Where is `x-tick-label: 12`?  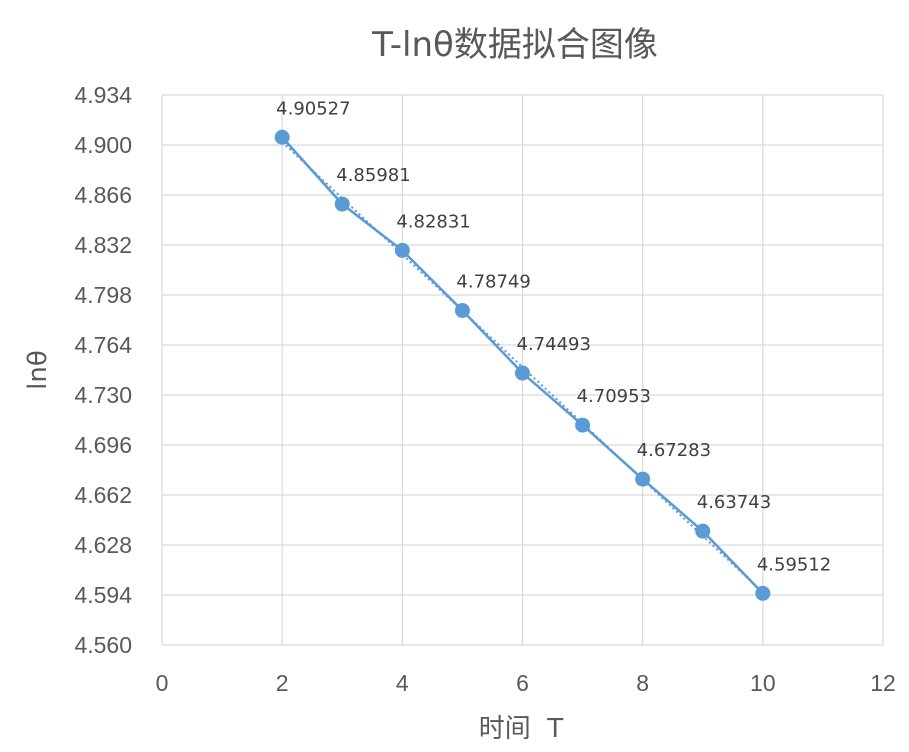 x-tick-label: 12 is located at coordinates (883, 683).